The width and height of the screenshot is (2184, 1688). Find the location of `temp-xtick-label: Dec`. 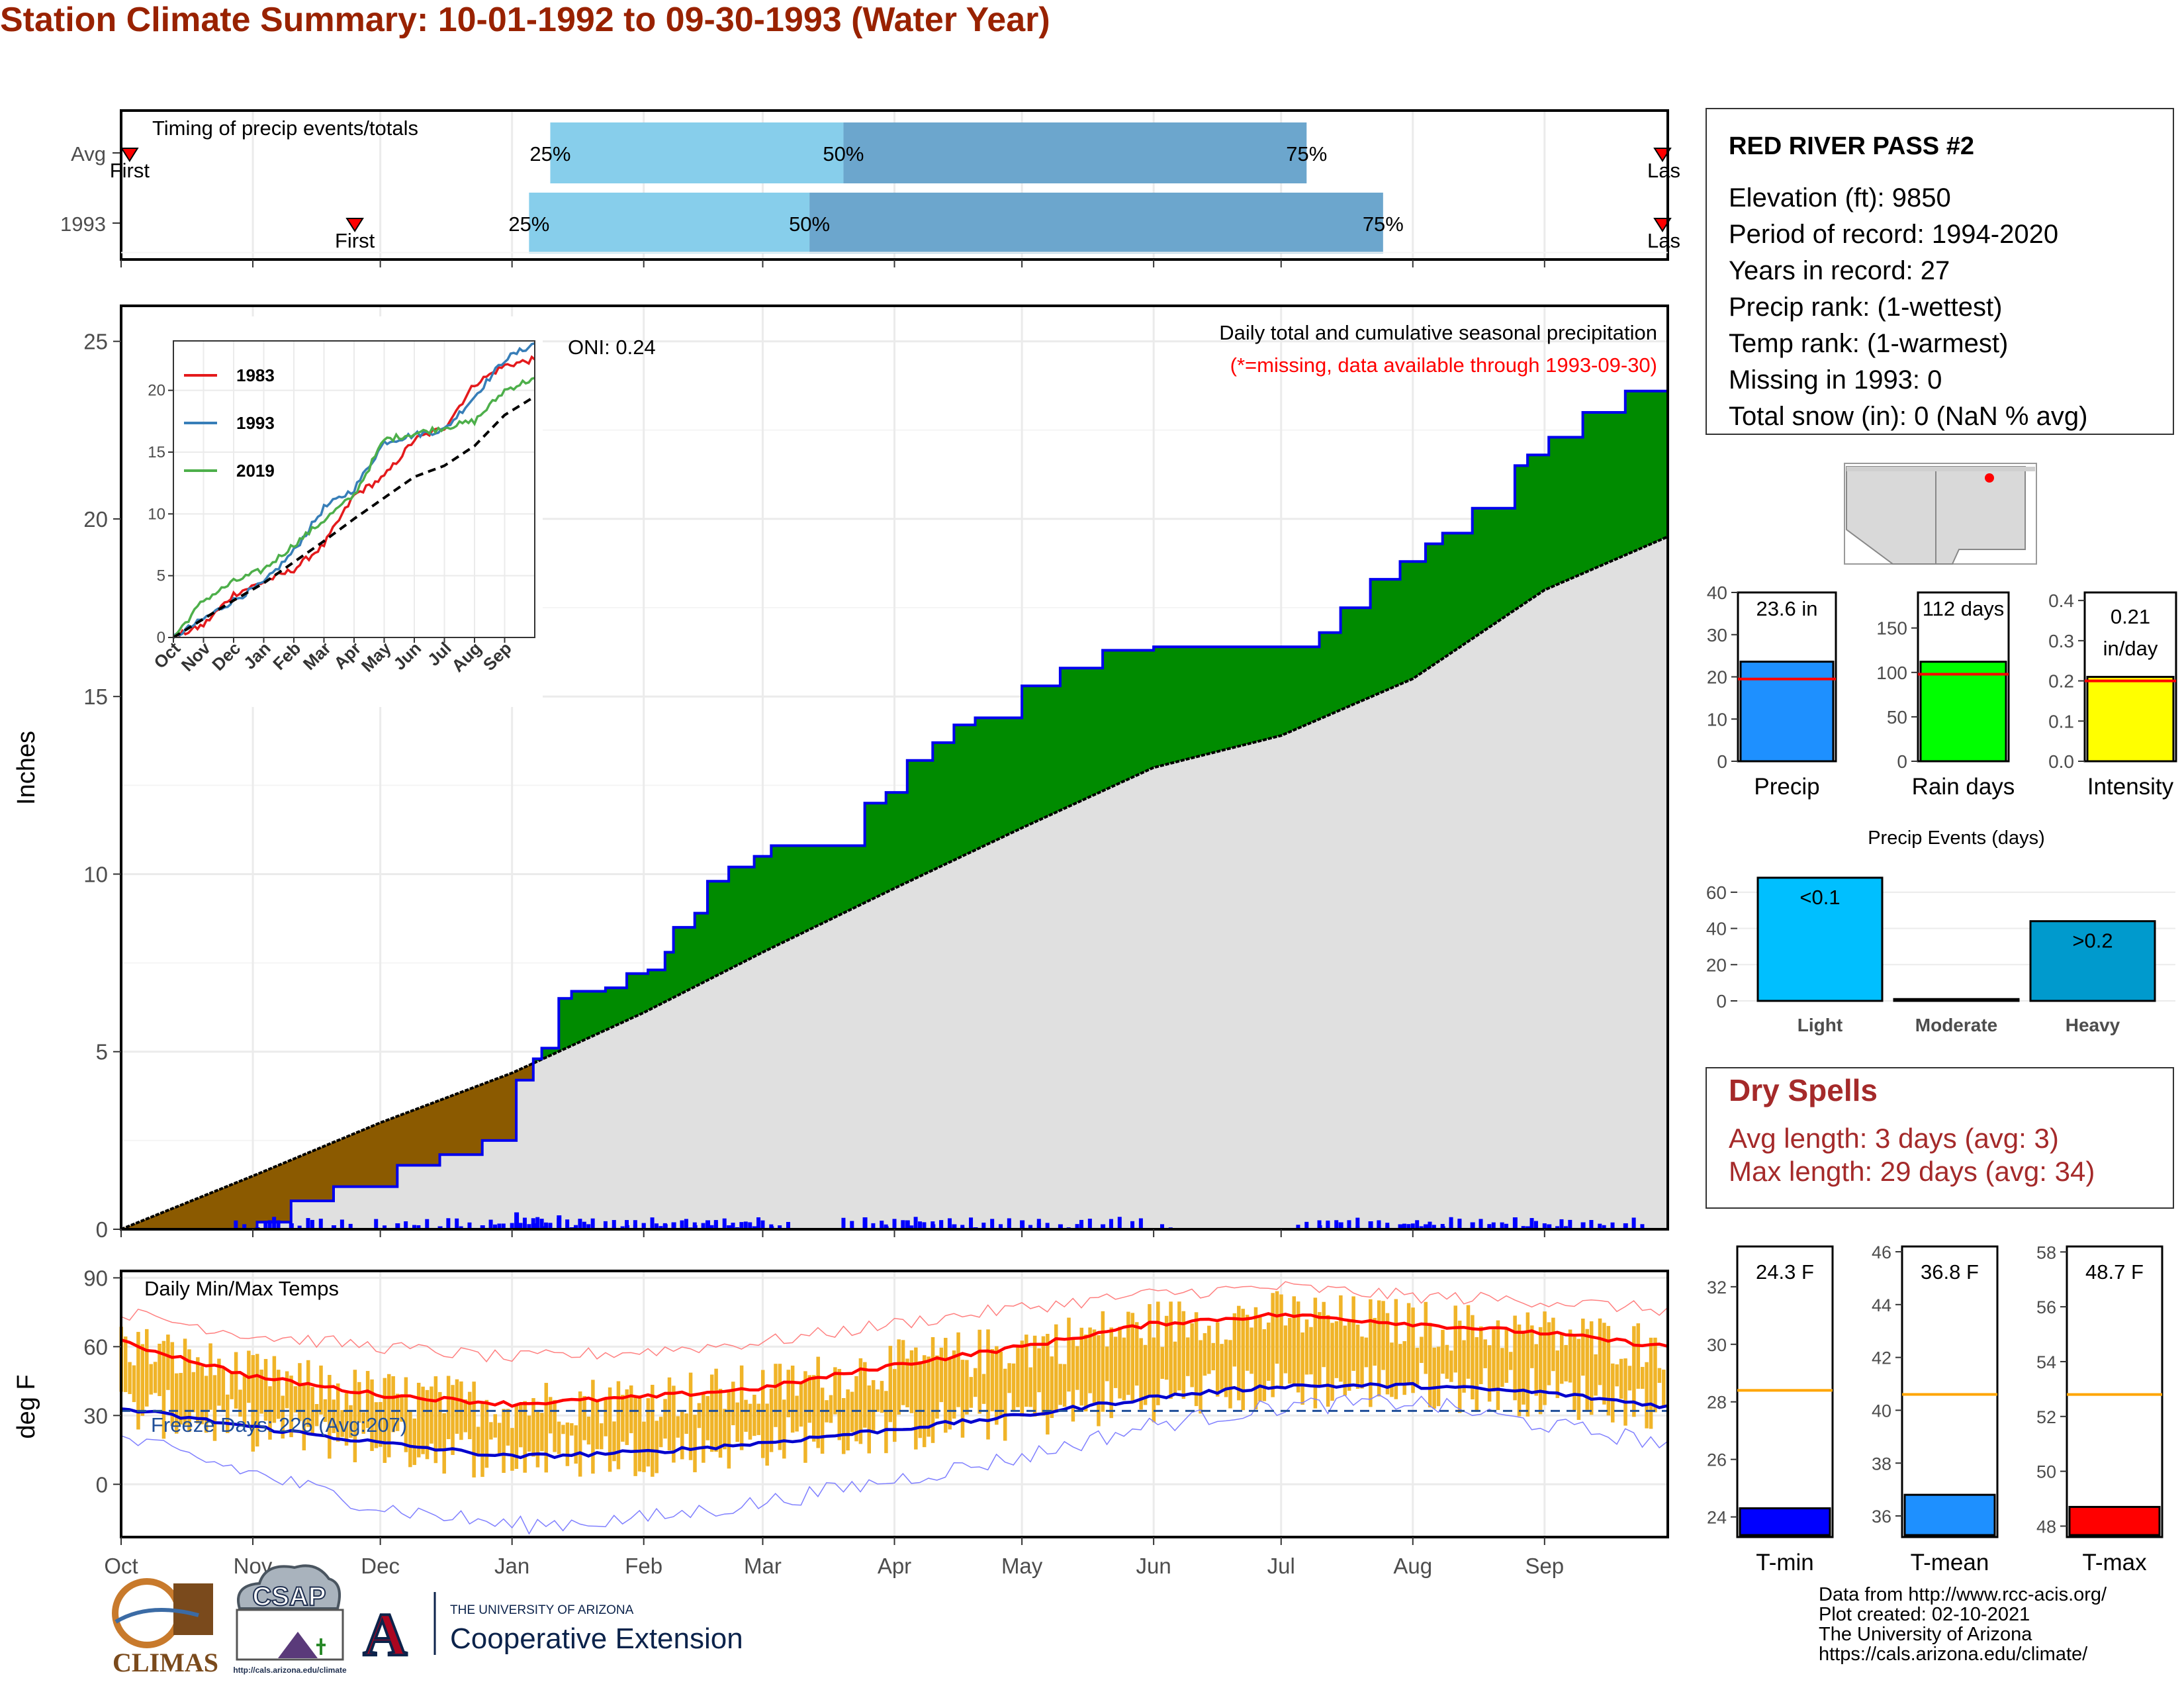

temp-xtick-label: Dec is located at coordinates (380, 1566).